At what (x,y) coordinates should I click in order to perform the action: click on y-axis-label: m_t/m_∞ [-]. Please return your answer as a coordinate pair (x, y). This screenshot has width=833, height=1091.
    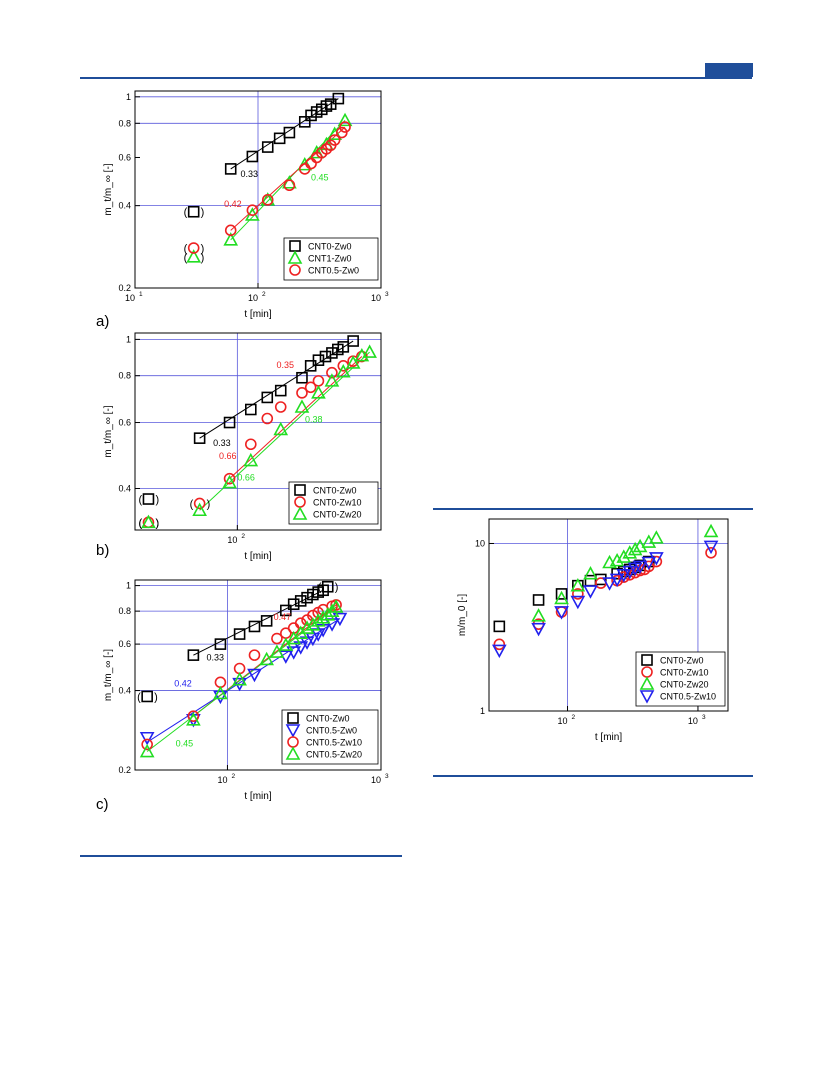
    Looking at the image, I should click on (108, 189).